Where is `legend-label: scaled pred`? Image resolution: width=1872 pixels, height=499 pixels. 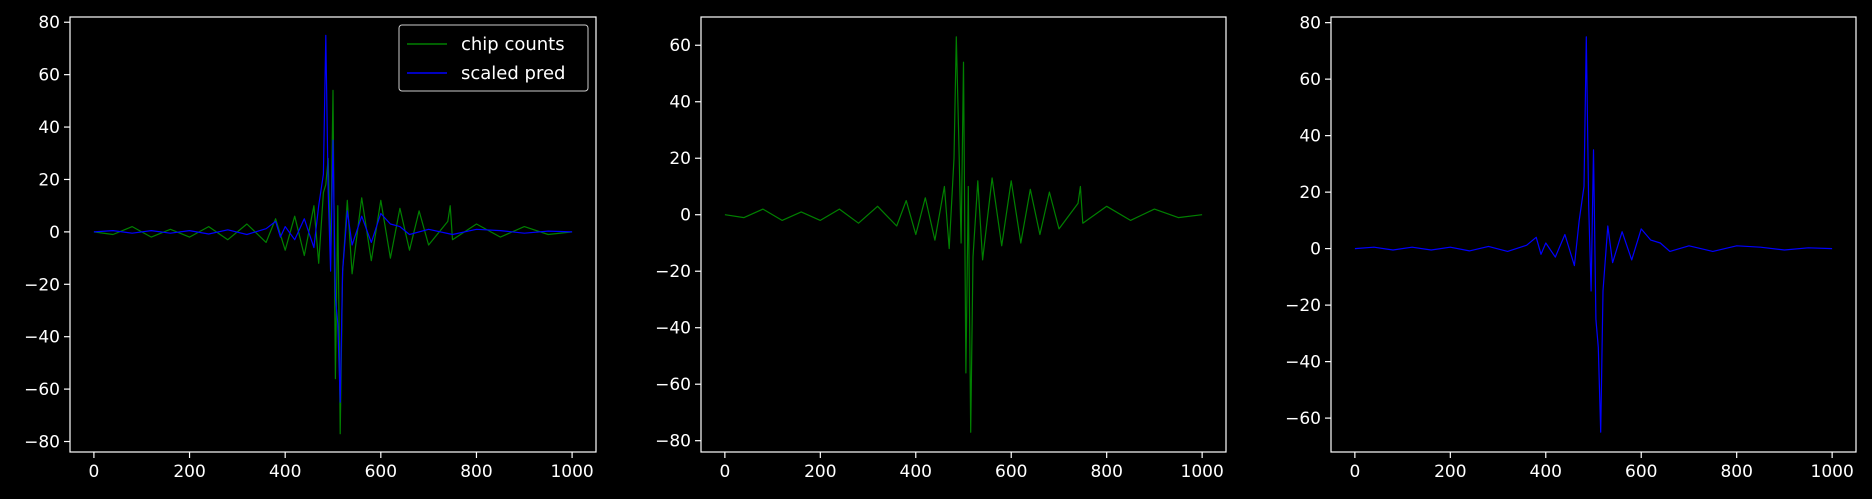
legend-label: scaled pred is located at coordinates (513, 73).